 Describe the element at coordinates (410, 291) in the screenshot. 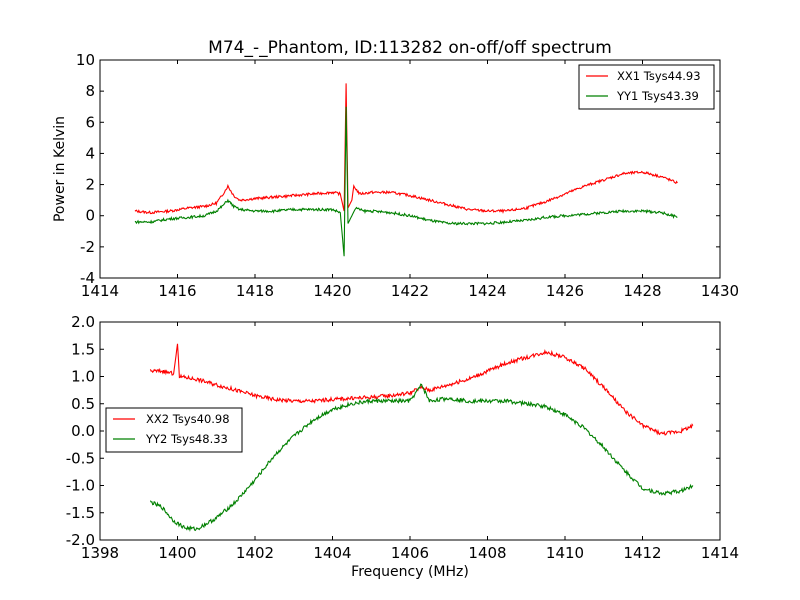

I see `x-tick-label: 1422` at that location.